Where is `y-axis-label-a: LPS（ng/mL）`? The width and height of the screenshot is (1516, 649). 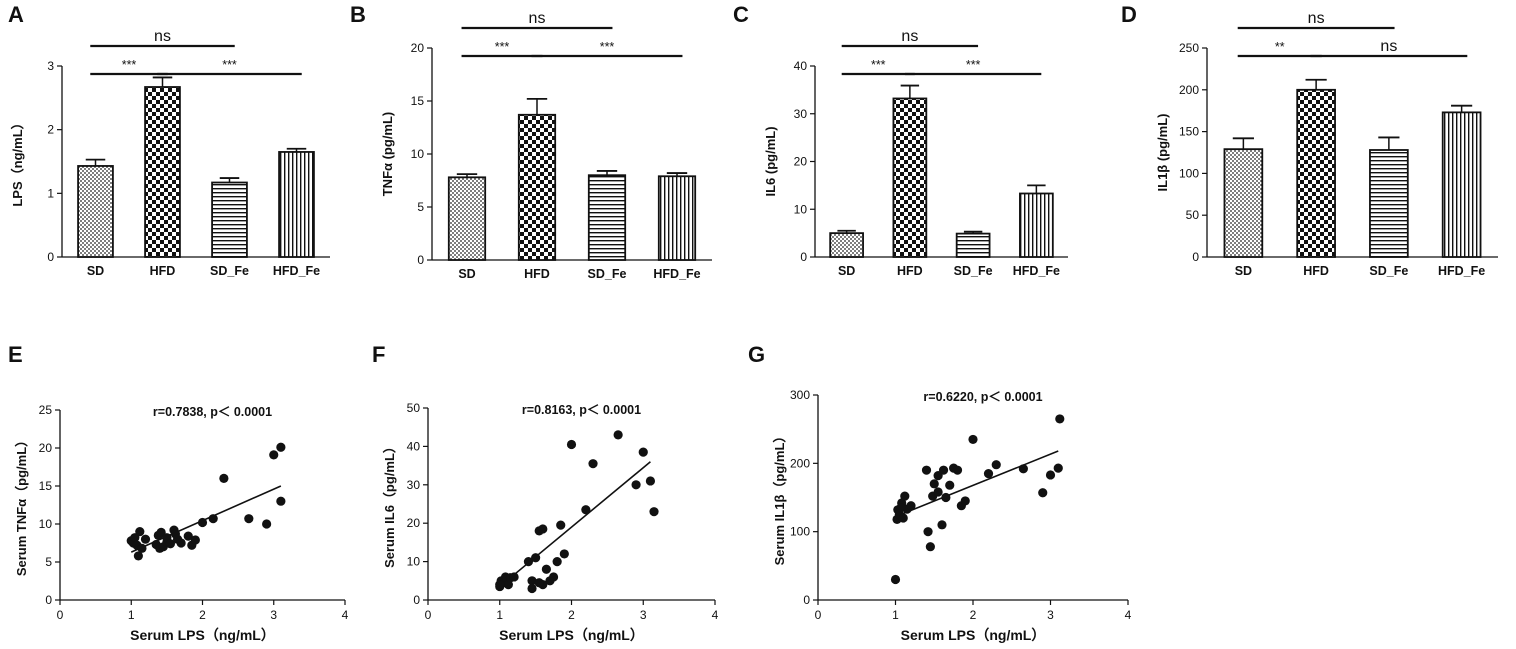
y-axis-label-a: LPS（ng/mL） is located at coordinates (17, 161).